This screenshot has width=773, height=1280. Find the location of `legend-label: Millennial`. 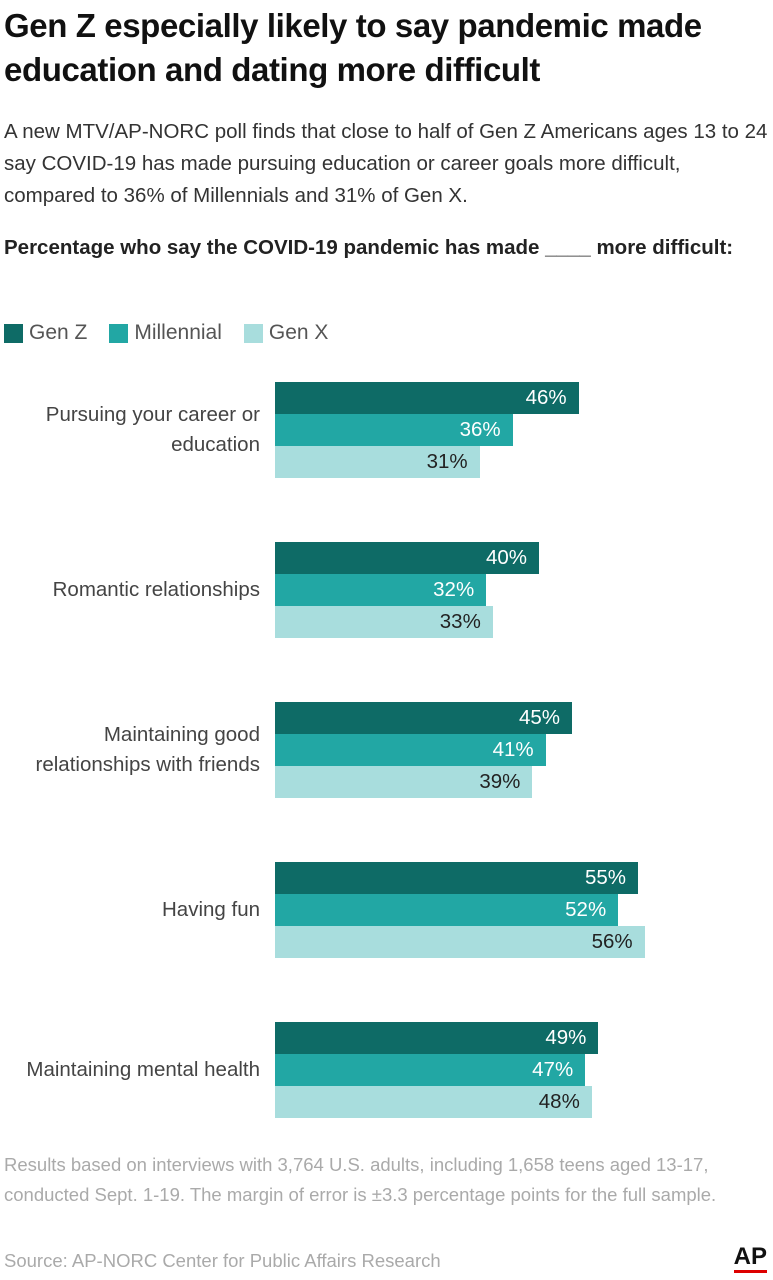

legend-label: Millennial is located at coordinates (178, 332).